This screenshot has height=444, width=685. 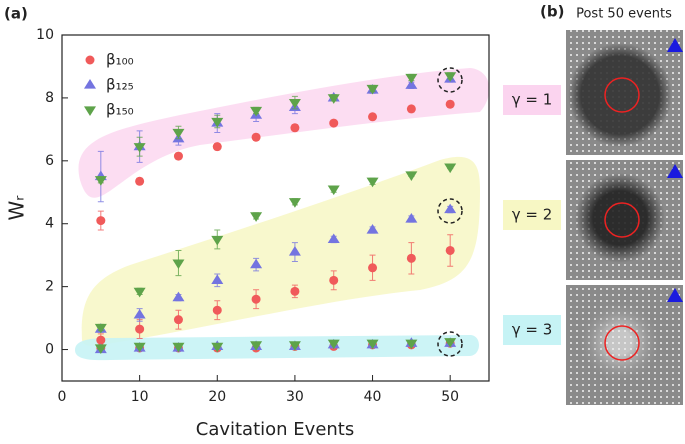 What do you see at coordinates (140, 397) in the screenshot?
I see `x-tick-label: 10` at bounding box center [140, 397].